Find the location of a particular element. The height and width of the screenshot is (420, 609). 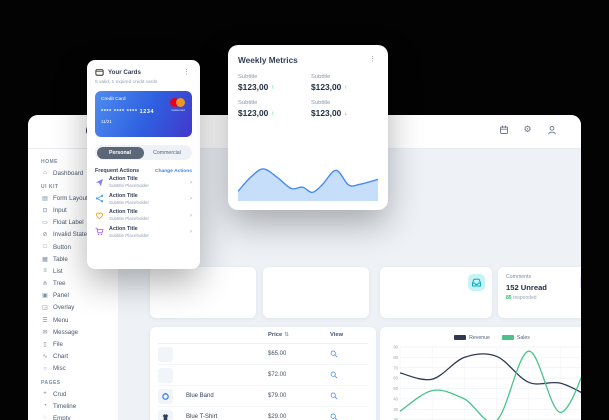

weekly-metrics-sparkline is located at coordinates (308, 181).